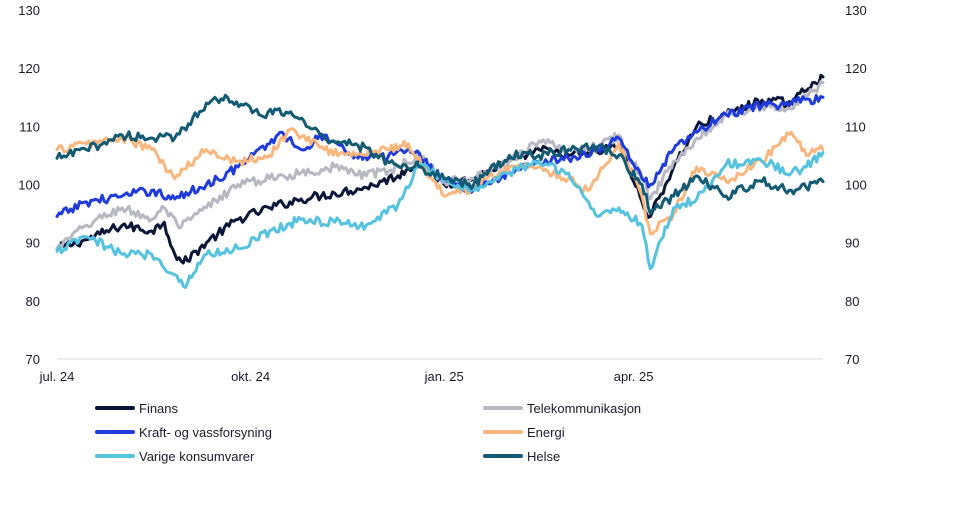  I want to click on legend-item: Finans, so click(136, 408).